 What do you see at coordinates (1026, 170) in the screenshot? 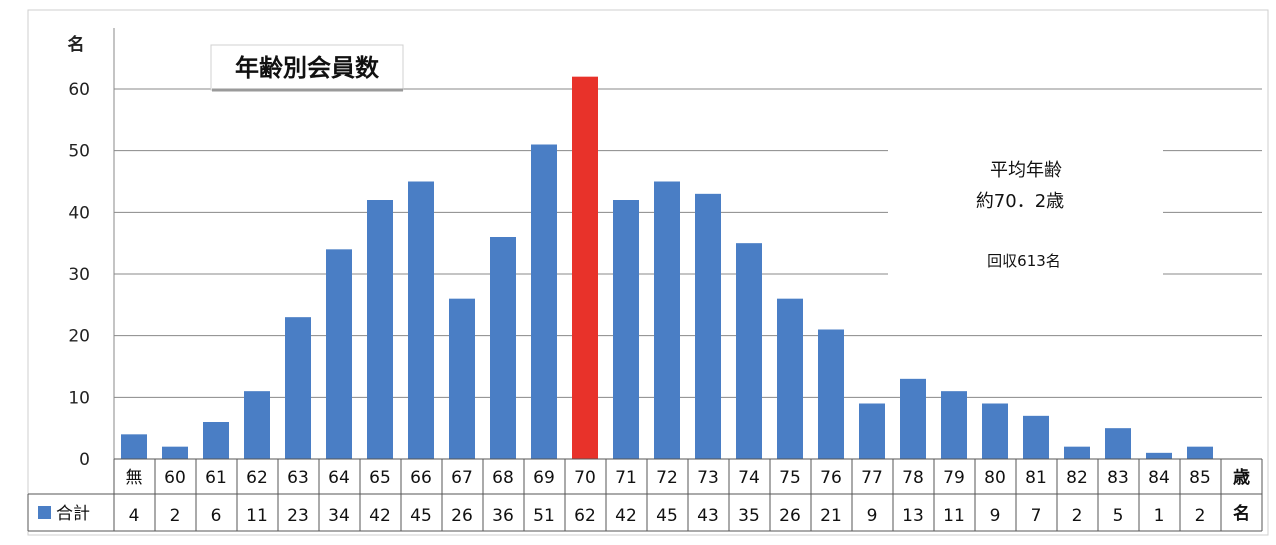
I see `average-age-label: 平均年齢` at bounding box center [1026, 170].